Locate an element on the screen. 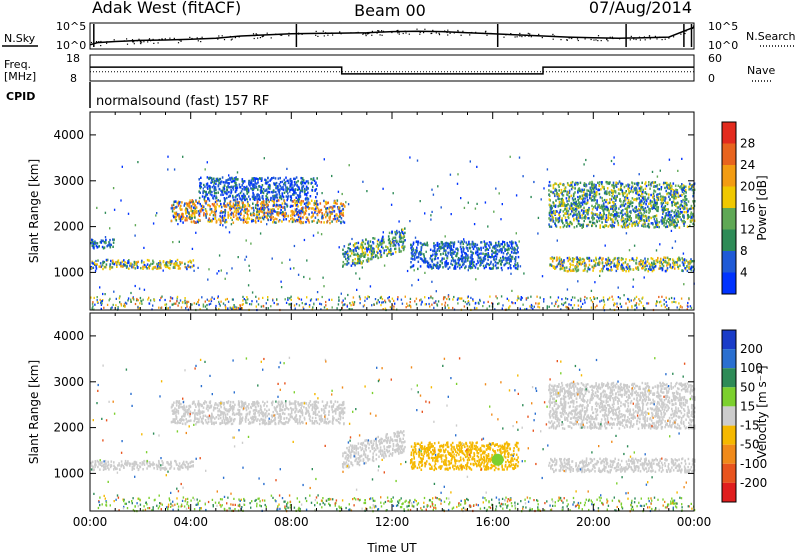  freq-left-tick-top: 18 is located at coordinates (73, 58).